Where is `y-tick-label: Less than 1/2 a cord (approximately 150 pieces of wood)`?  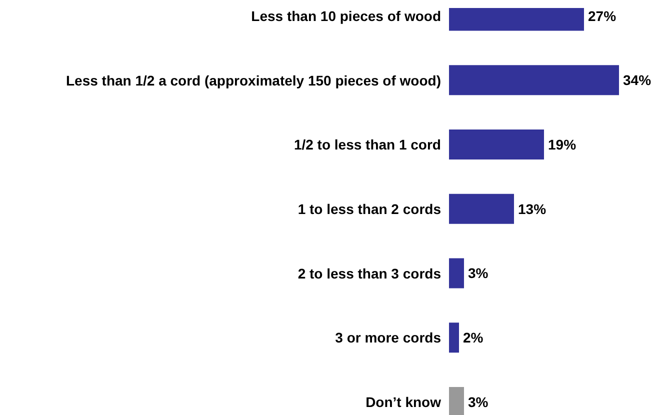 y-tick-label: Less than 1/2 a cord (approximately 150 pieces of wood) is located at coordinates (253, 80).